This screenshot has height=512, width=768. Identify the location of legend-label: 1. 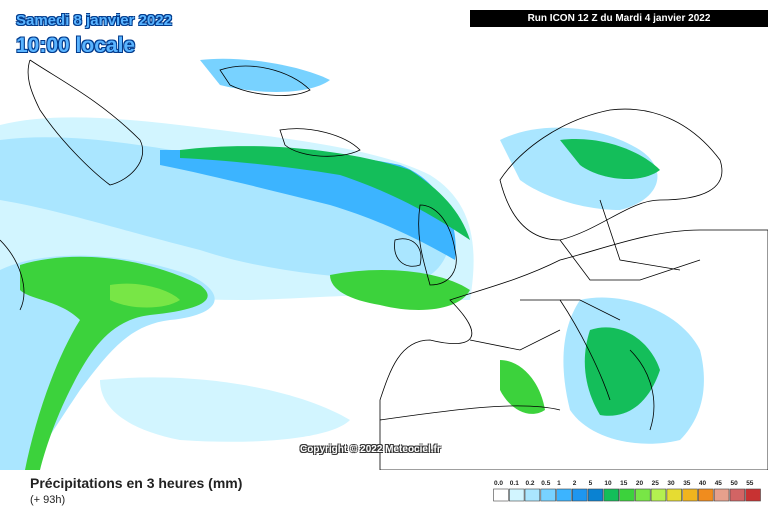
(559, 483).